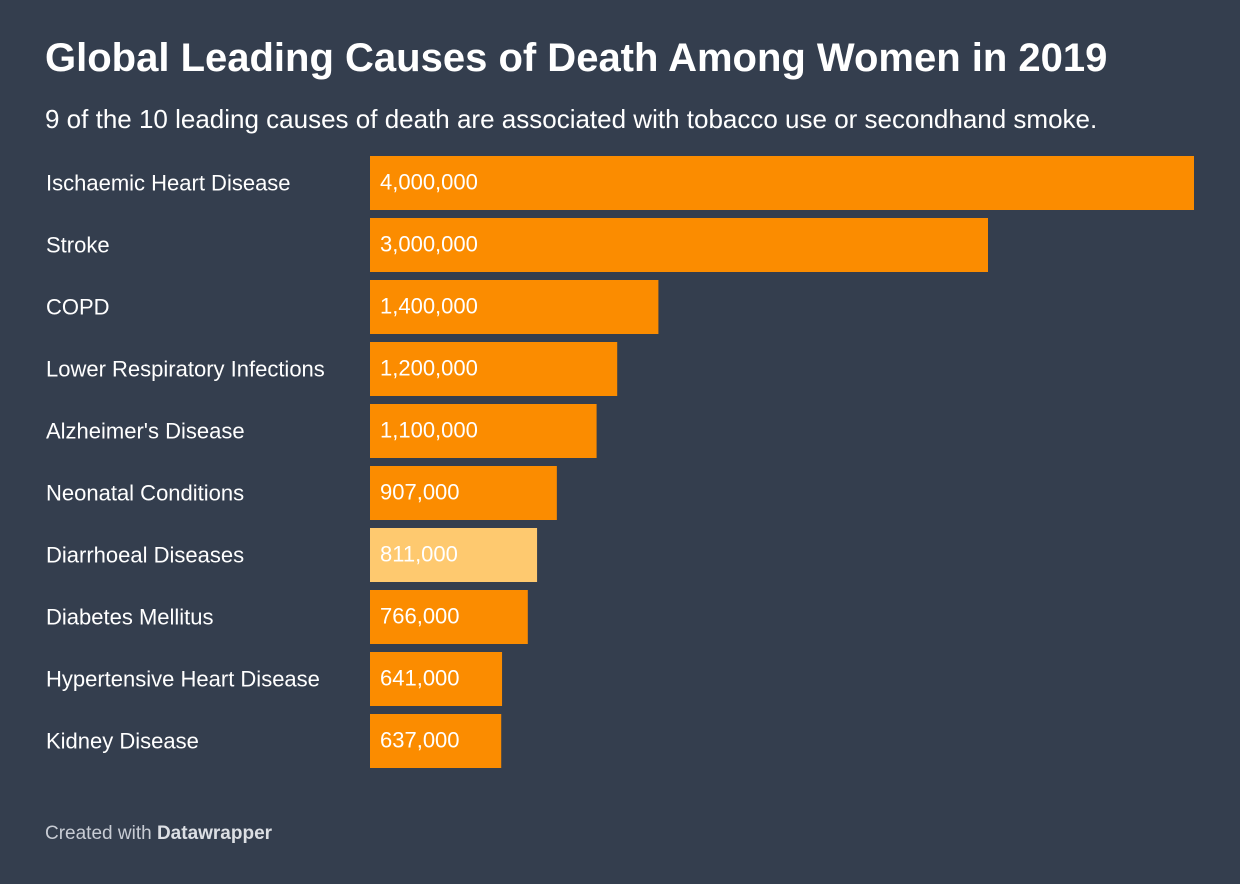 The image size is (1240, 884). I want to click on value-label: 4,000,000, so click(429, 182).